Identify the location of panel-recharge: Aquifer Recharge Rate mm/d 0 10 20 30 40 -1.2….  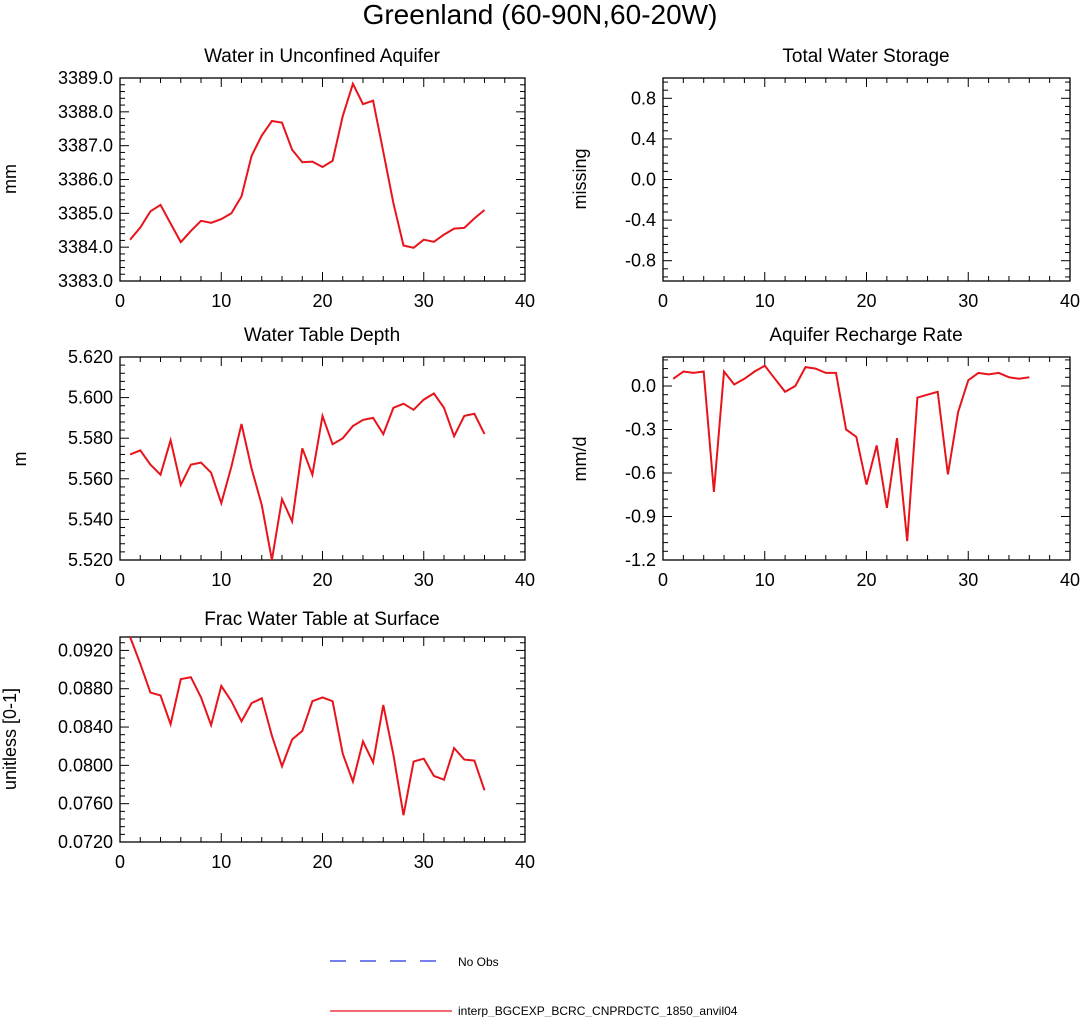
(825, 457).